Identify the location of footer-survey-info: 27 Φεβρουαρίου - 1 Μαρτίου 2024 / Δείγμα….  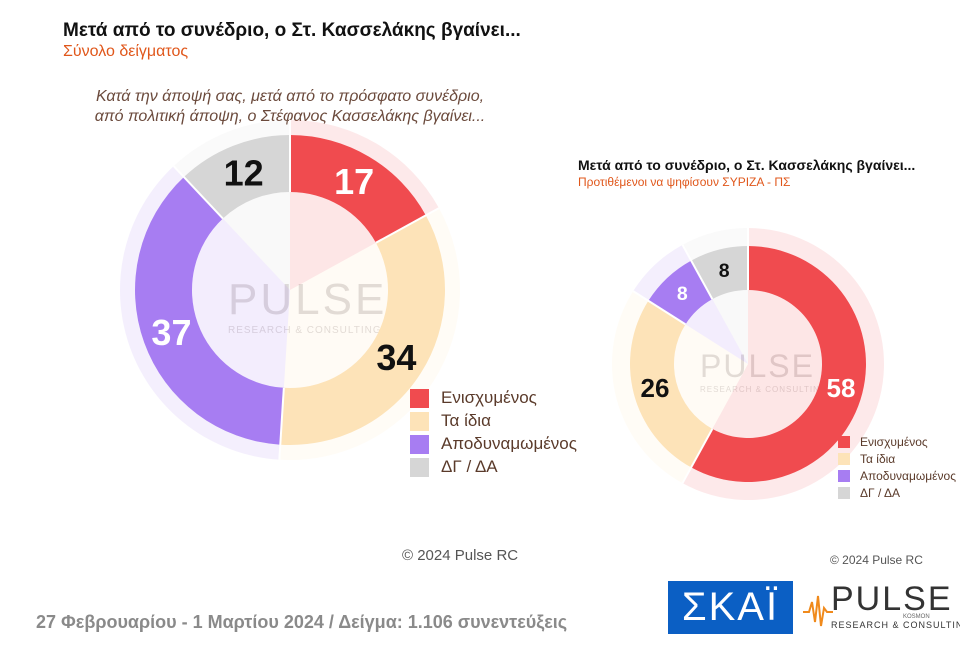
(302, 622).